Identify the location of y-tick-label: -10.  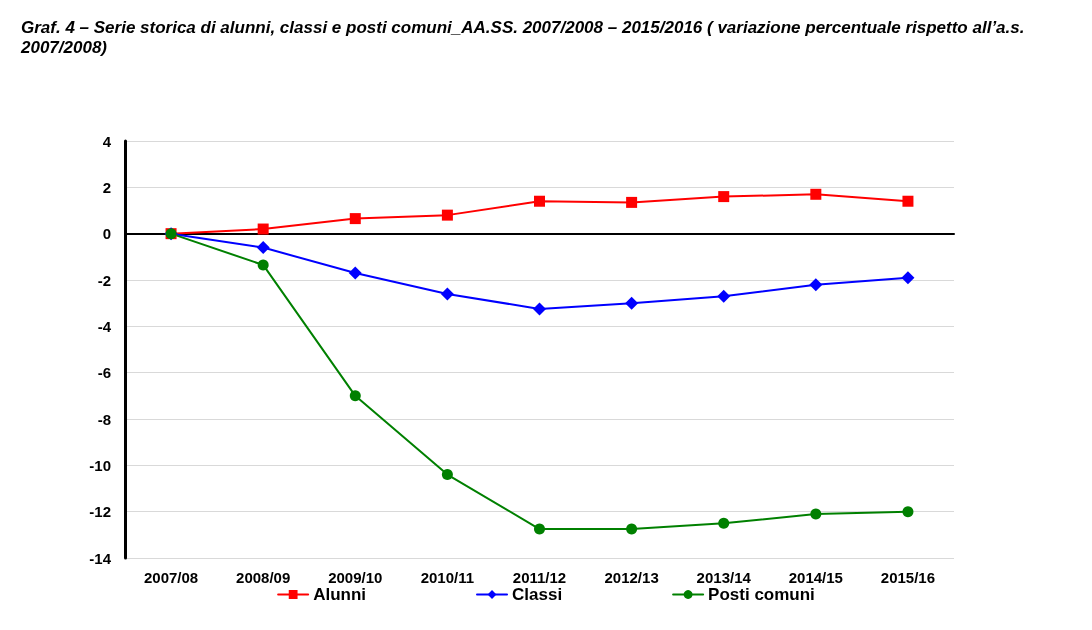
(100, 465).